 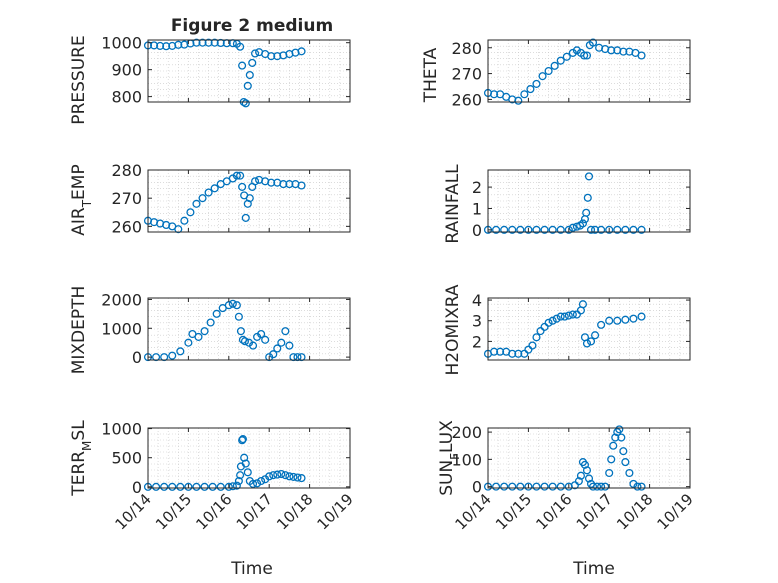 I want to click on ytick-label-6-0: 0, so click(x=137, y=487).